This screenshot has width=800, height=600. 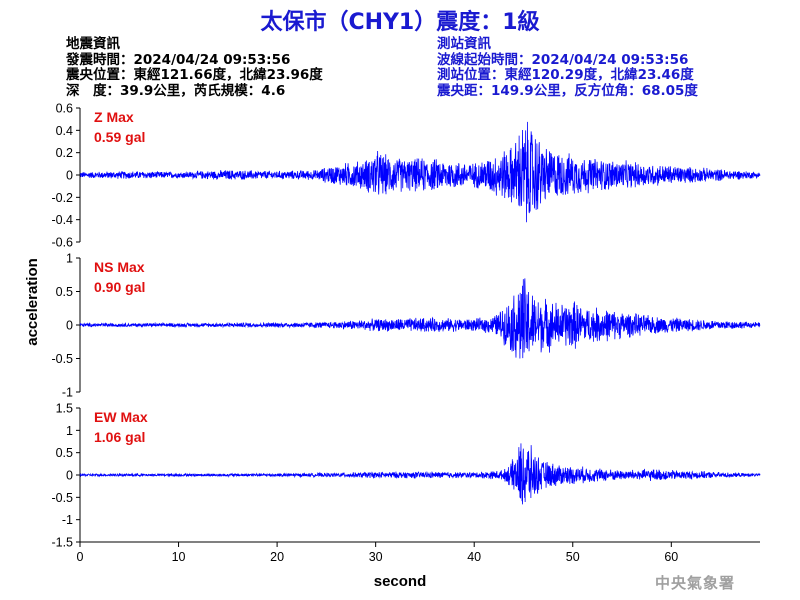 What do you see at coordinates (64, 131) in the screenshot?
I see `y-tick-label: 0.4` at bounding box center [64, 131].